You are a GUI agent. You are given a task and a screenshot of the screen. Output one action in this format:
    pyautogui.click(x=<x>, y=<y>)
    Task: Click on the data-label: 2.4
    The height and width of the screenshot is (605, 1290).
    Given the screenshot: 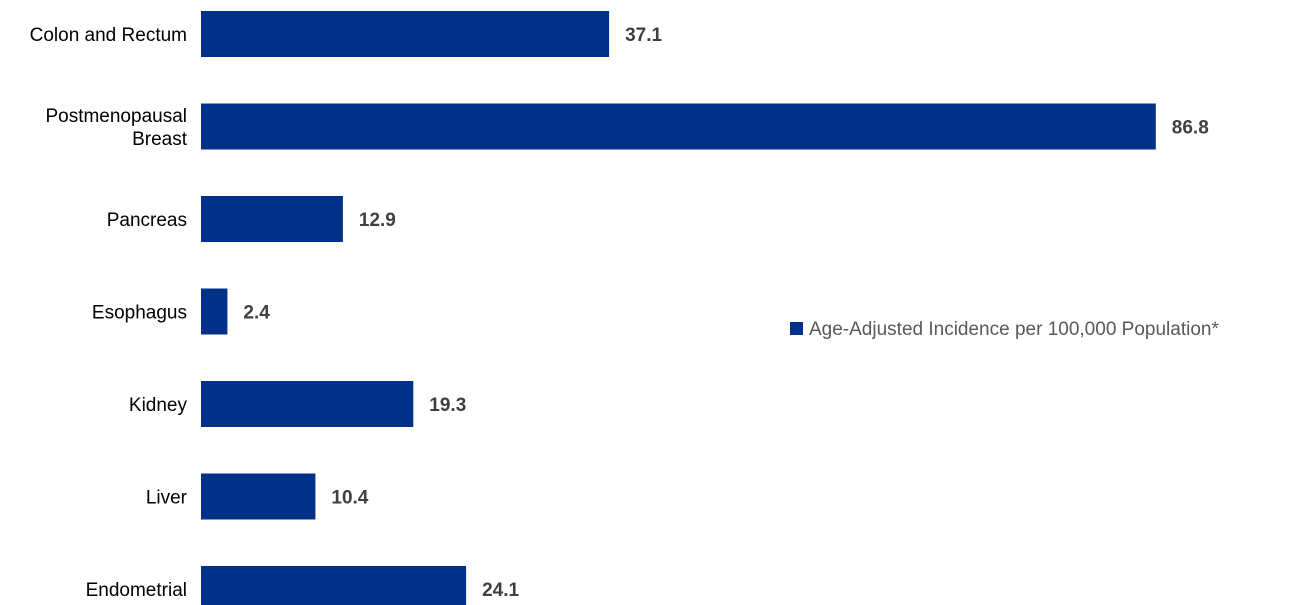 What is the action you would take?
    pyautogui.click(x=256, y=313)
    